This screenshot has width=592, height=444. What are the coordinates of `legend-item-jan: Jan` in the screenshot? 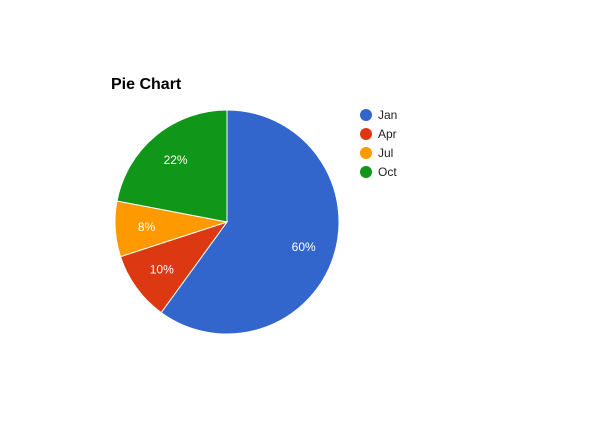 It's located at (378, 115).